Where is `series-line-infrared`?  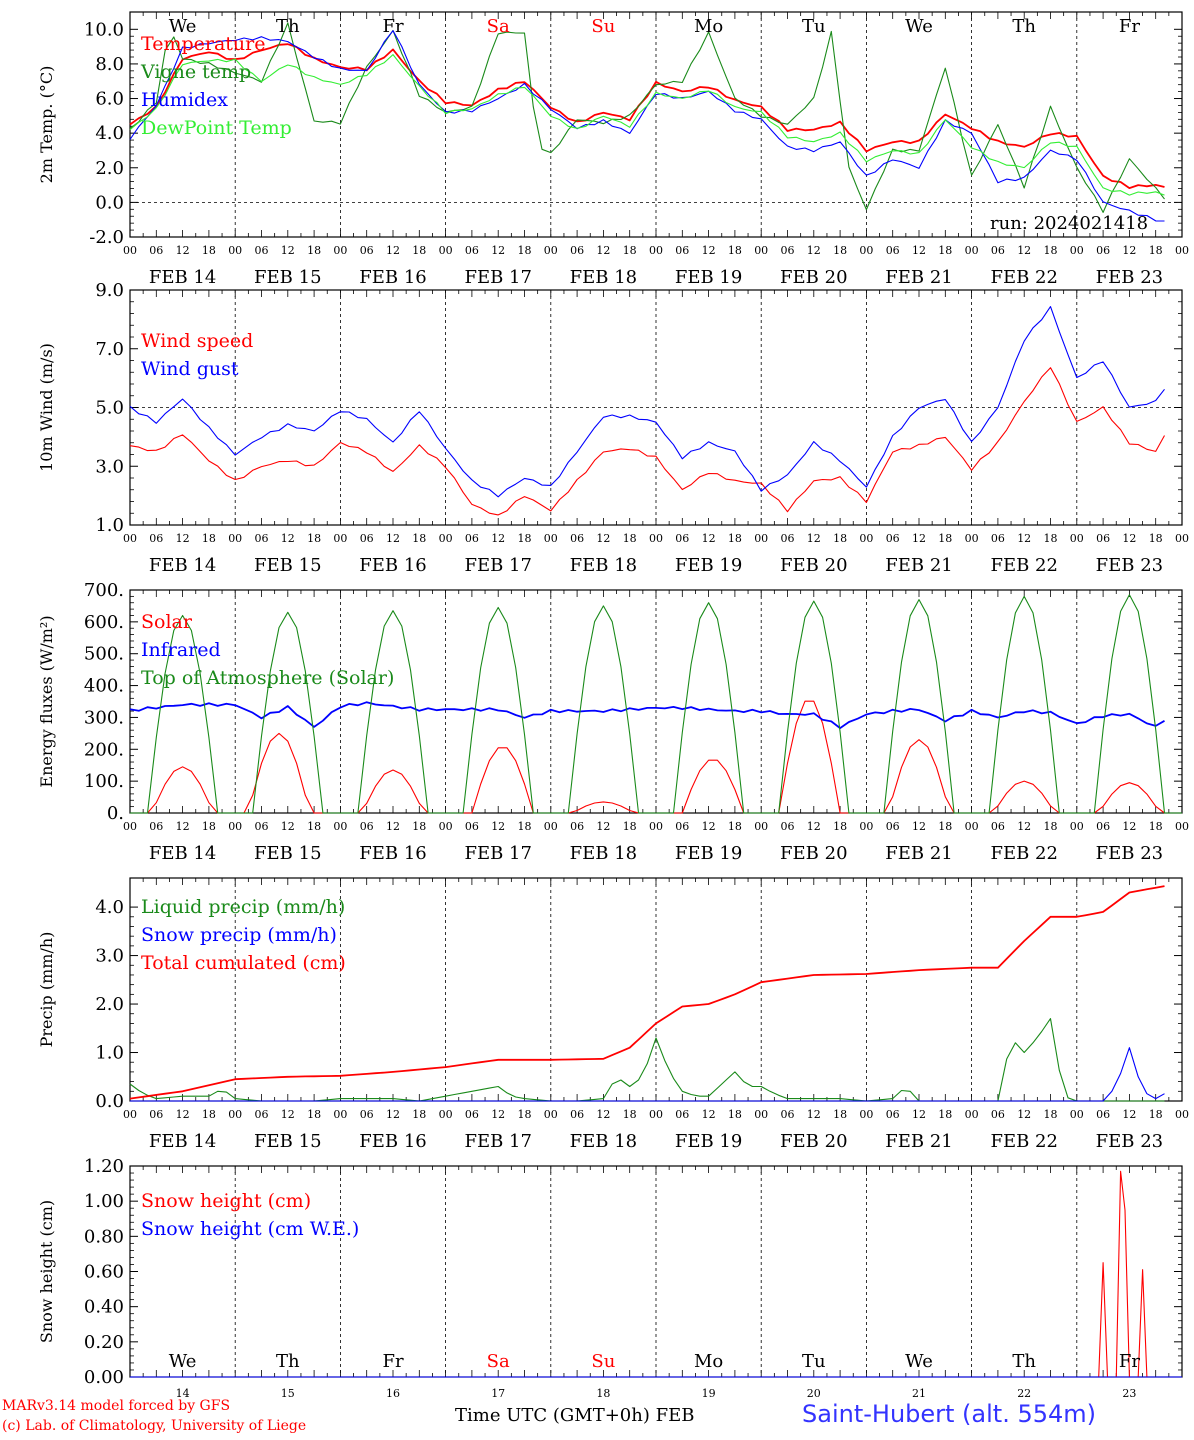 series-line-infrared is located at coordinates (647, 715).